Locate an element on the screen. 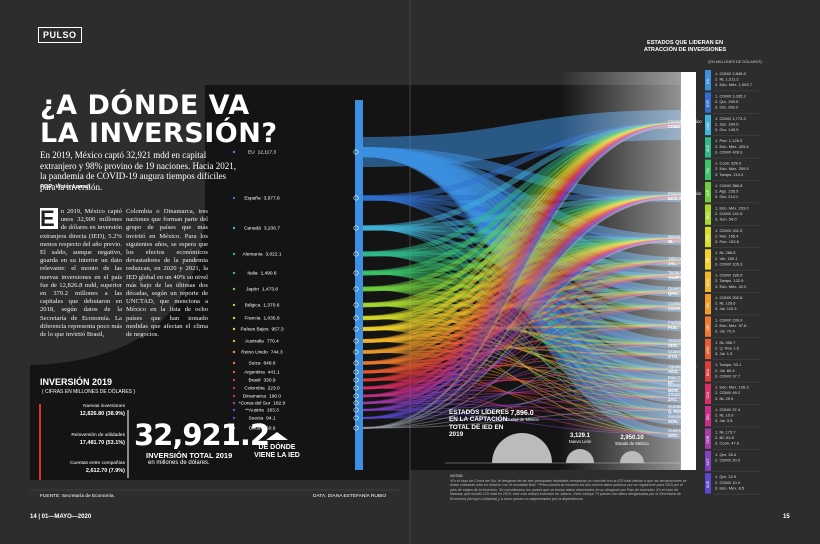 The height and width of the screenshot is (544, 820). country-label: Dinamarca 190.0 is located at coordinates (262, 397).